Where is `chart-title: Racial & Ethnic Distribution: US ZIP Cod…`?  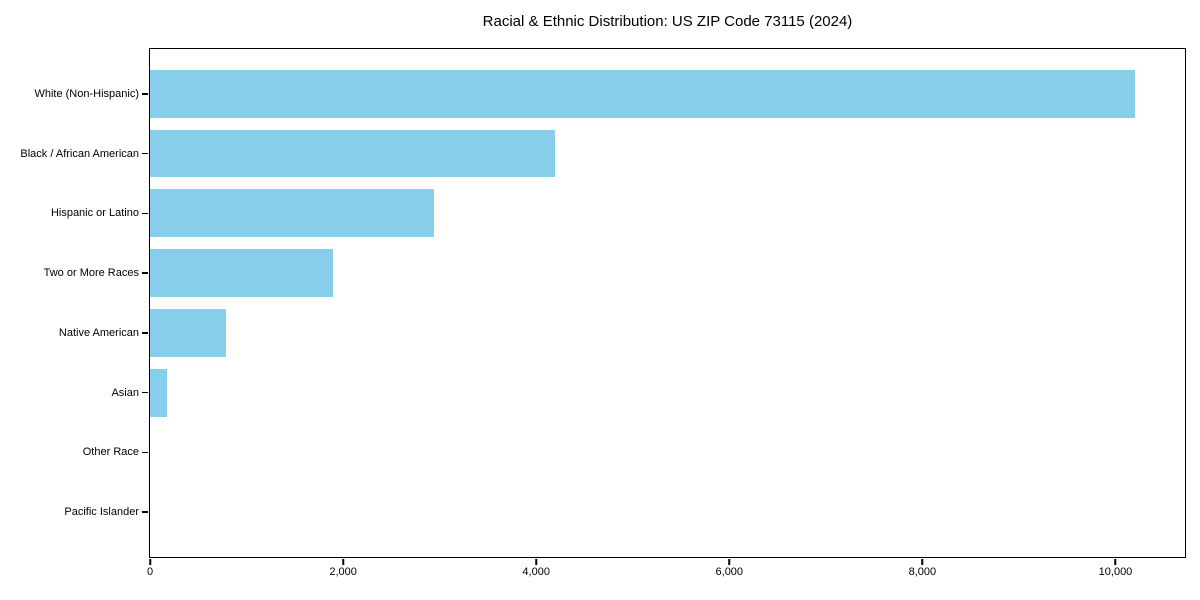
chart-title: Racial & Ethnic Distribution: US ZIP Cod… is located at coordinates (667, 21).